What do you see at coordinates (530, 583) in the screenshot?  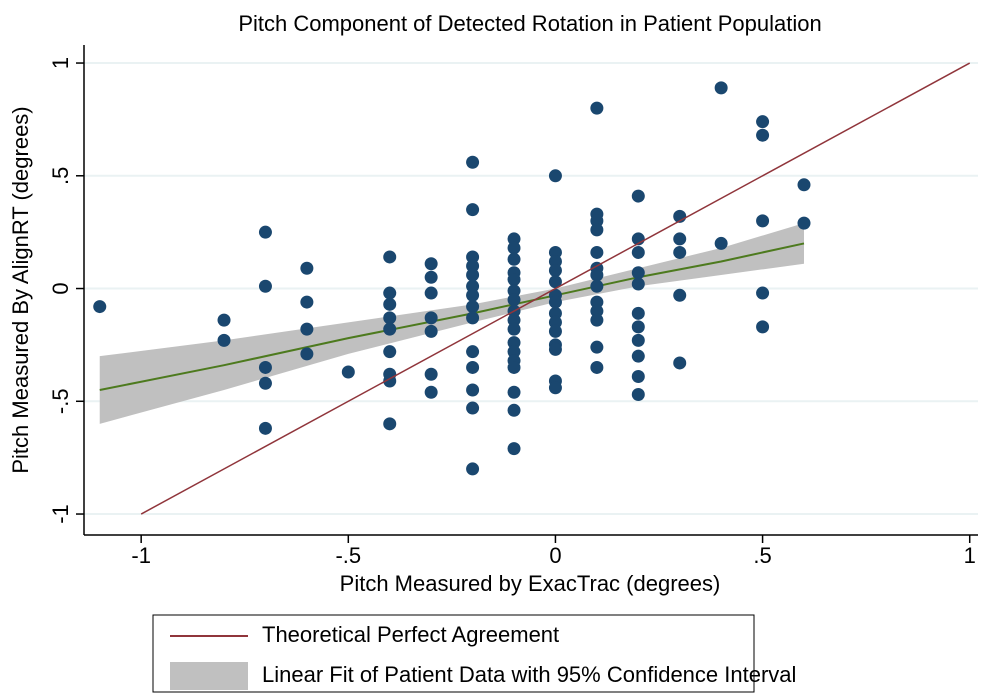 I see `x-axis-label: Pitch Measured by ExacTrac (degrees)` at bounding box center [530, 583].